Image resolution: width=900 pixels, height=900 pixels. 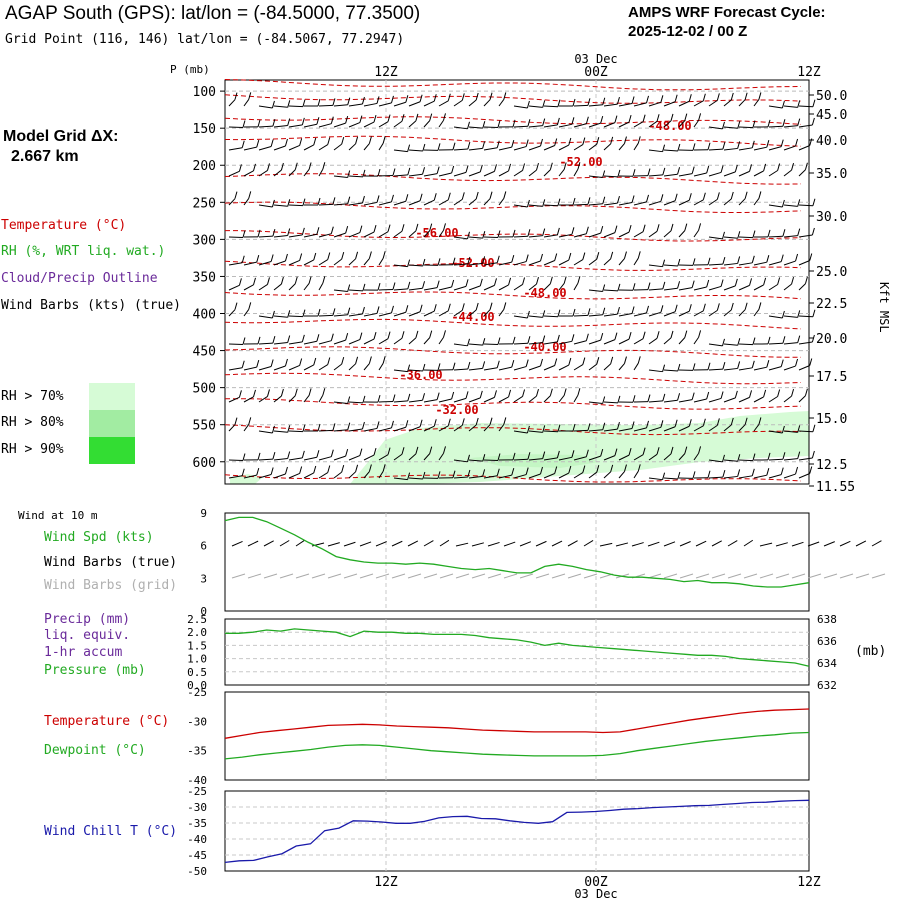 I want to click on wind10-barb-true, so click(x=622, y=544).